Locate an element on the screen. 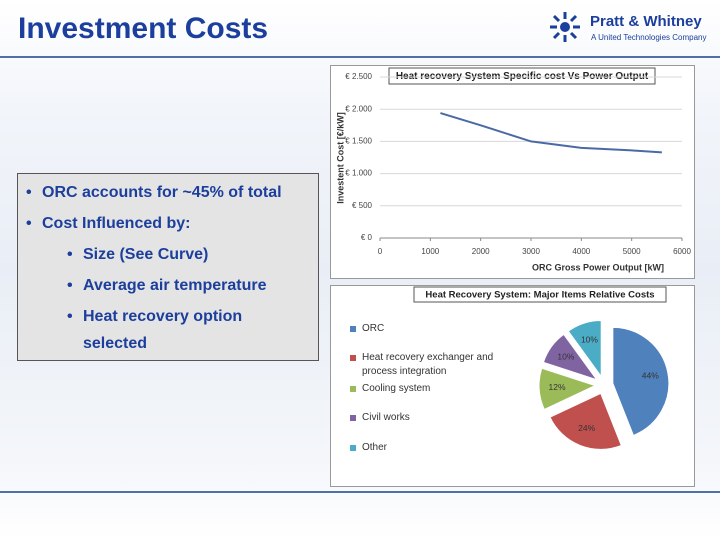 This screenshot has width=720, height=540. legend-label: Other is located at coordinates (375, 447).